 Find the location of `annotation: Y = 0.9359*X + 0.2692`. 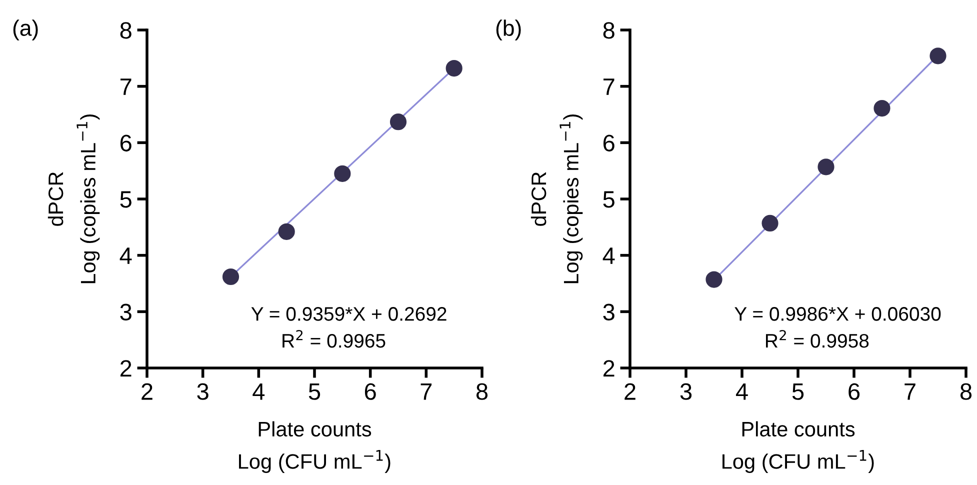

annotation: Y = 0.9359*X + 0.2692 is located at coordinates (348, 314).